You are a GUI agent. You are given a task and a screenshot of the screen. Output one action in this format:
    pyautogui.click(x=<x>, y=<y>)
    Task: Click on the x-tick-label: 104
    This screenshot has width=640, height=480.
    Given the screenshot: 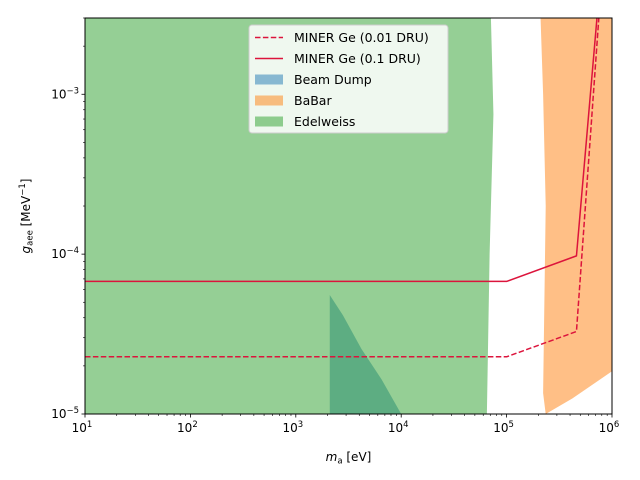 What is the action you would take?
    pyautogui.click(x=398, y=427)
    